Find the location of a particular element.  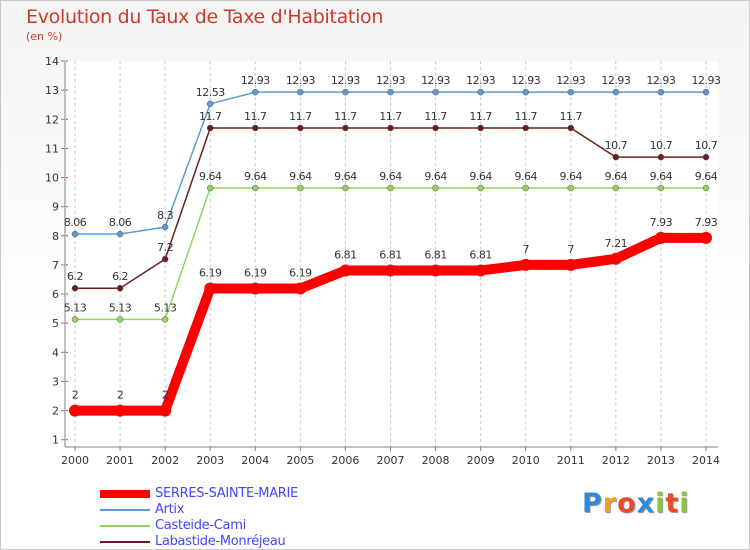

x-tick-label: 2010 is located at coordinates (526, 460).